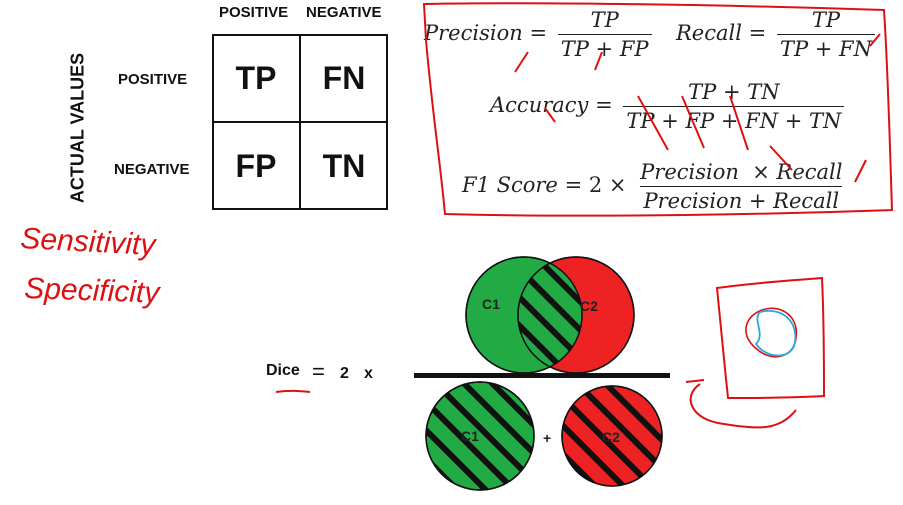 This screenshot has height=505, width=903. I want to click on precision-denominator: TP + FP, so click(604, 47).